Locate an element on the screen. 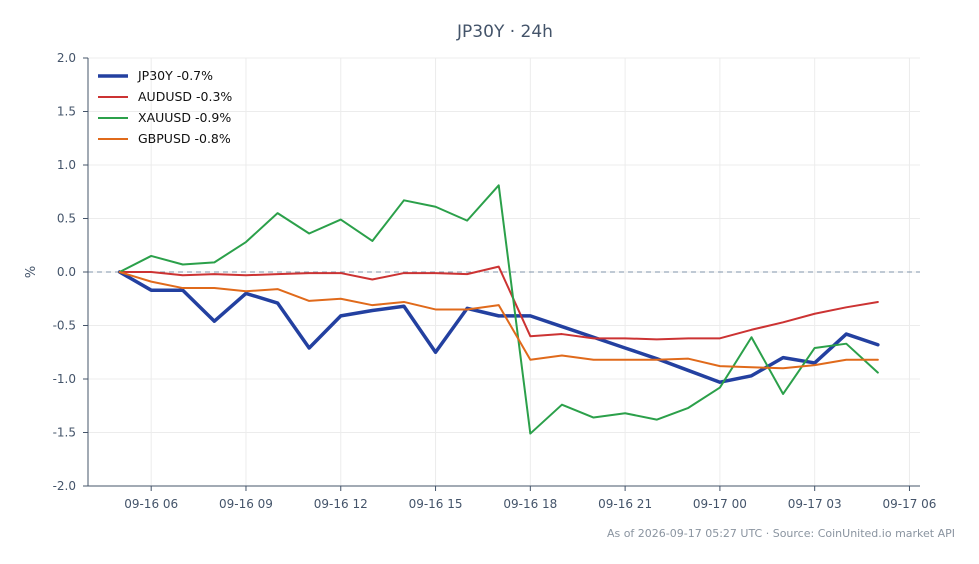 This screenshot has width=979, height=564. y-ticks: 2.0 1.5 1.0 0.5 0.0 -0.5 -1.0 -1.5 -2.0 is located at coordinates (70, 272).